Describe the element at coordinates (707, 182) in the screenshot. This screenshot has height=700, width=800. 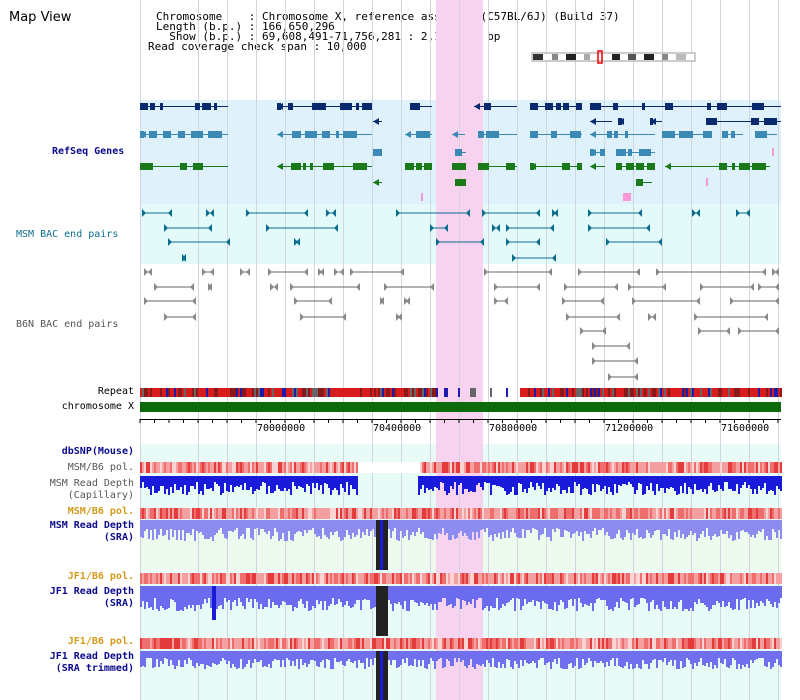
I see `gene-marker-pink` at that location.